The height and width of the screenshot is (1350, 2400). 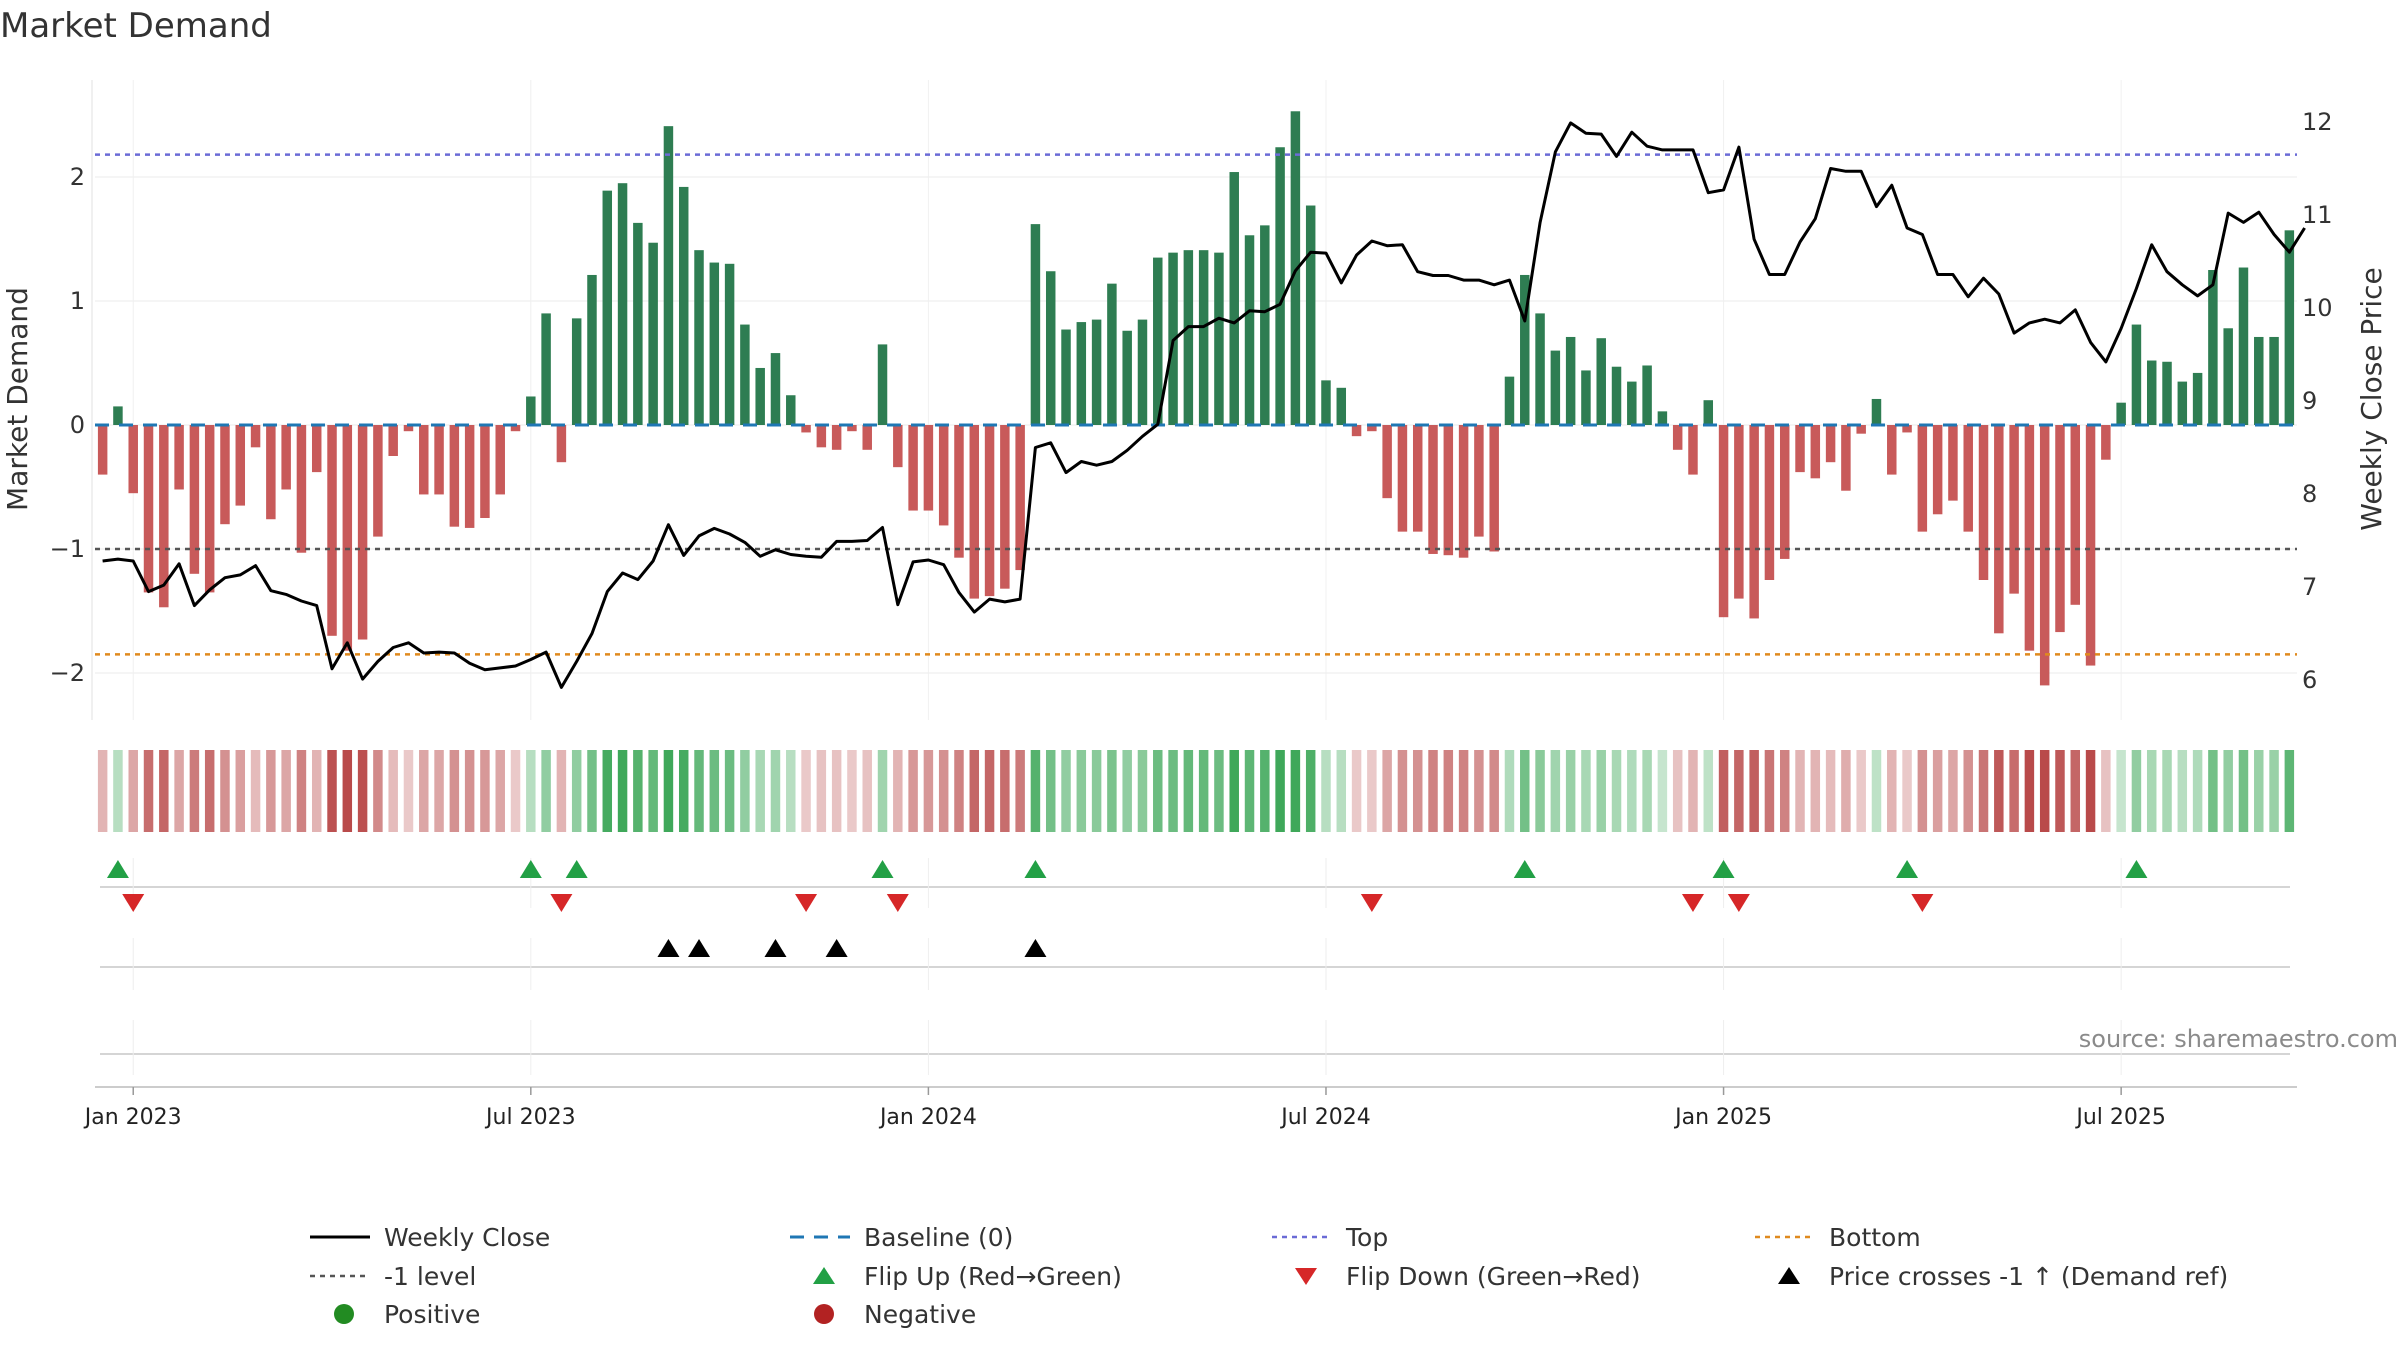 I want to click on chart-title: Market Demand, so click(x=136, y=26).